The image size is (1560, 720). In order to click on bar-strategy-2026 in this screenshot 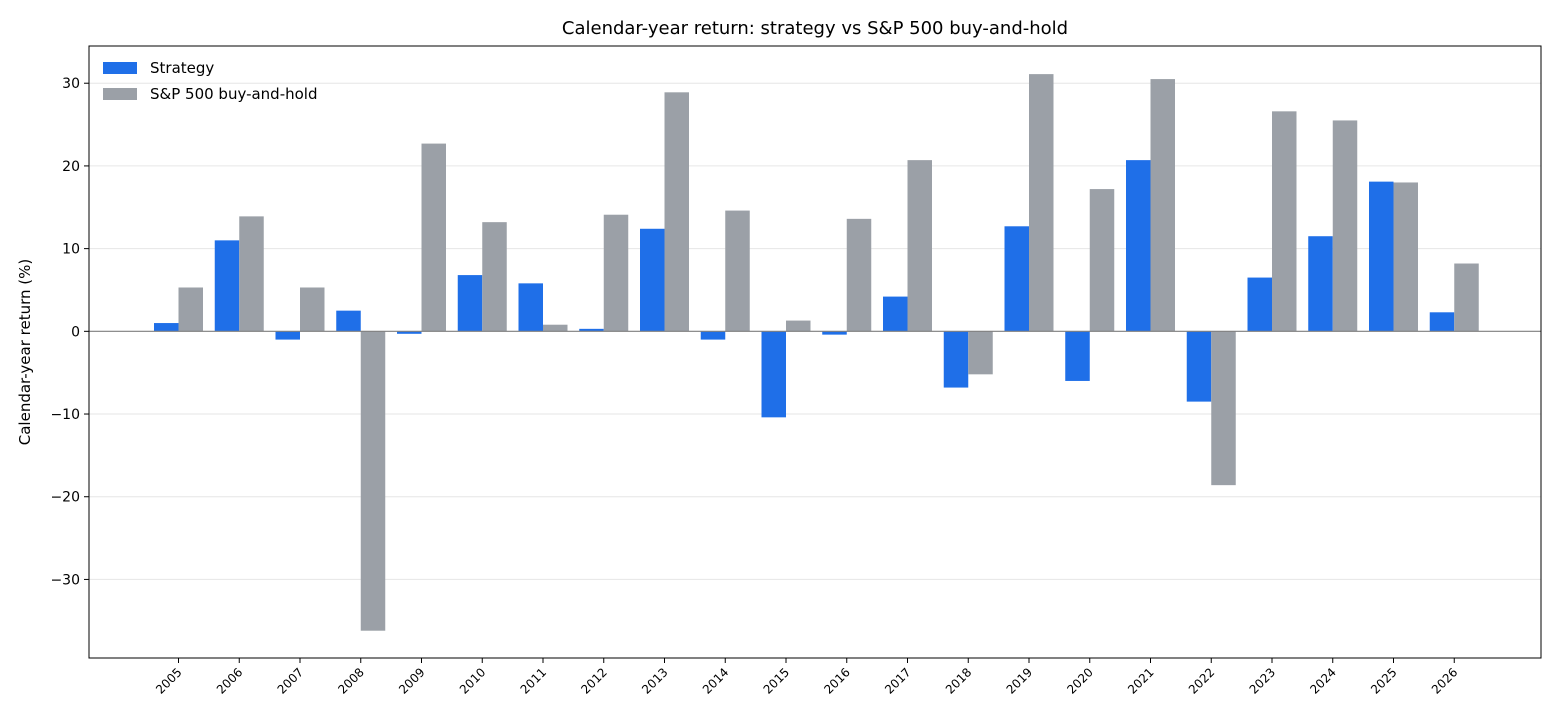, I will do `click(1442, 322)`.